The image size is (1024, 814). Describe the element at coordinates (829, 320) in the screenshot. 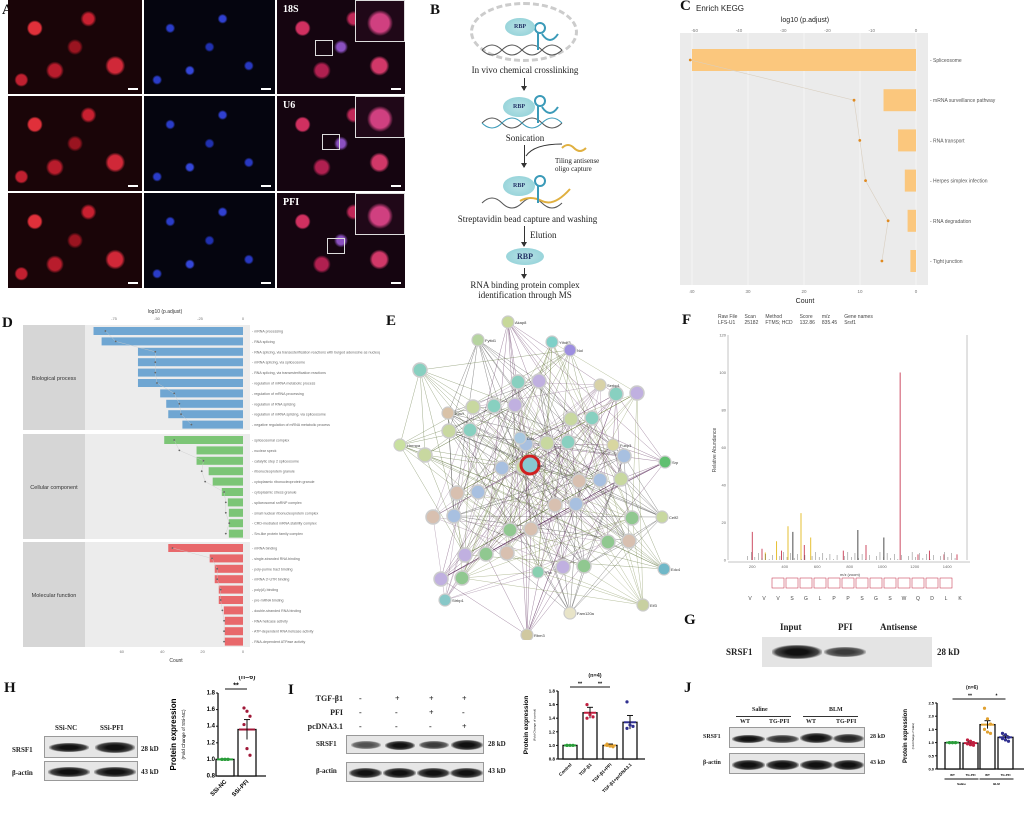

I see `ms-header-field: m/z 835.45` at that location.